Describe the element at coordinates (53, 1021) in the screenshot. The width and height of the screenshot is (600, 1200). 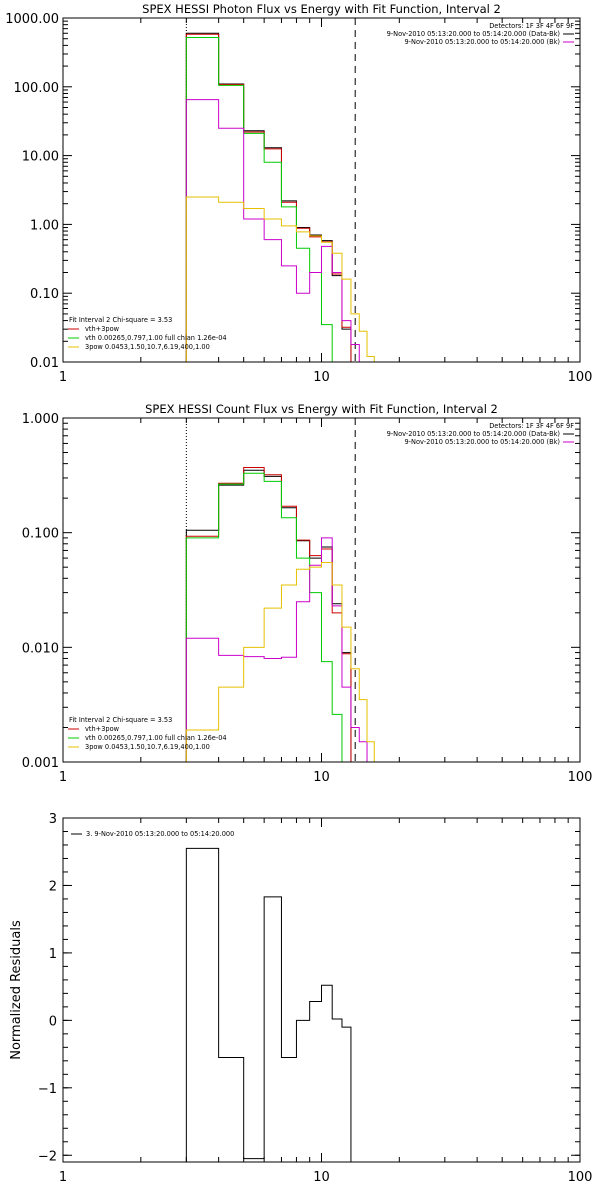
I see `y-tick-label: 0` at that location.